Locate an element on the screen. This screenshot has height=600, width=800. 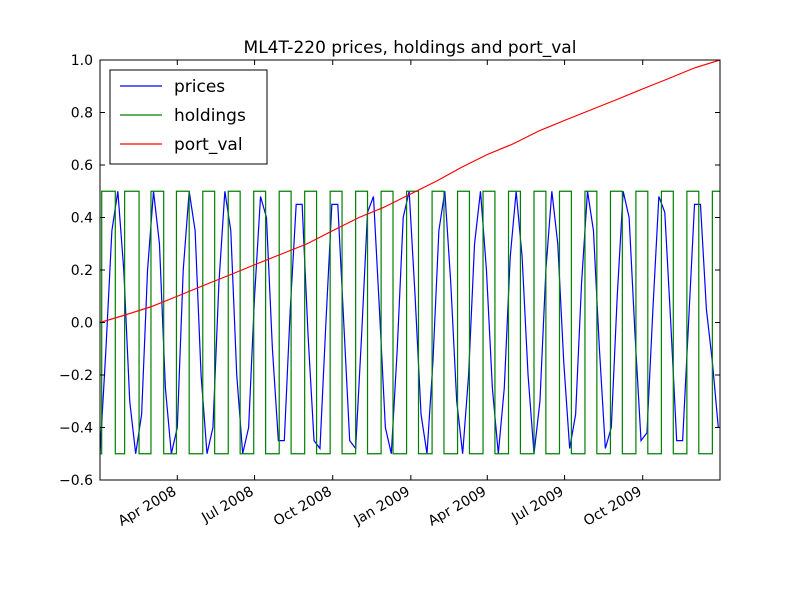
y-tick-label: −0.6 is located at coordinates (76, 481).